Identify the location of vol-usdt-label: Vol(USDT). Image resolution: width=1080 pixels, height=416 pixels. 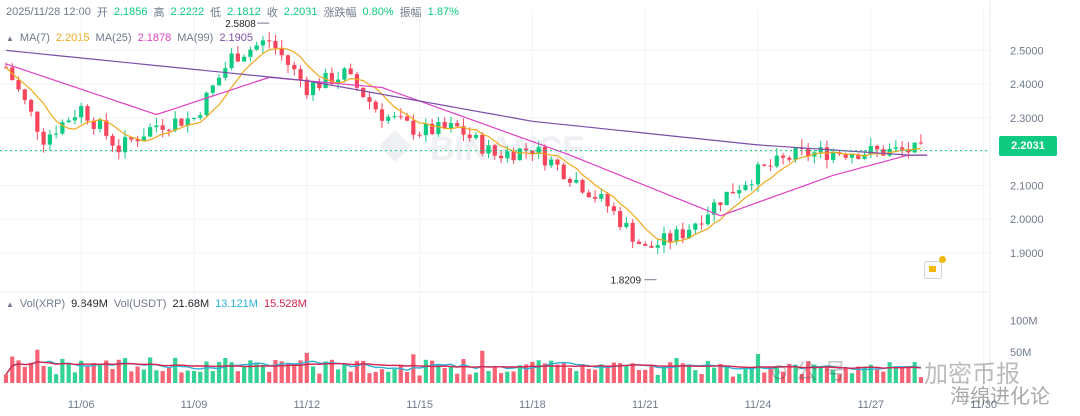
(140, 304).